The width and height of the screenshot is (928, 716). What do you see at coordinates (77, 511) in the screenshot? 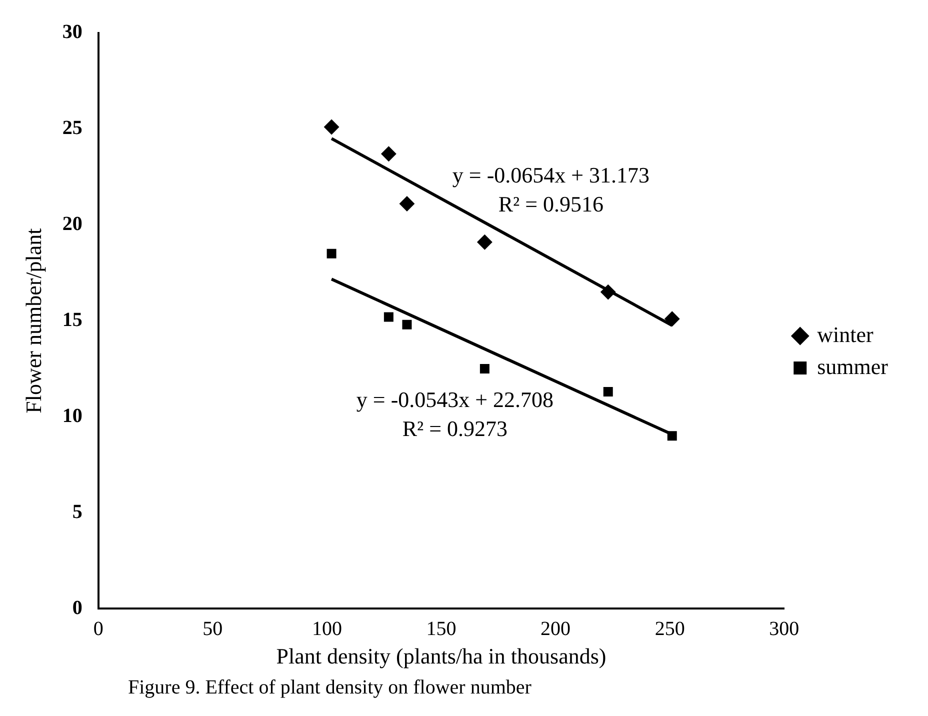
I see `y-tick-label: 5` at bounding box center [77, 511].